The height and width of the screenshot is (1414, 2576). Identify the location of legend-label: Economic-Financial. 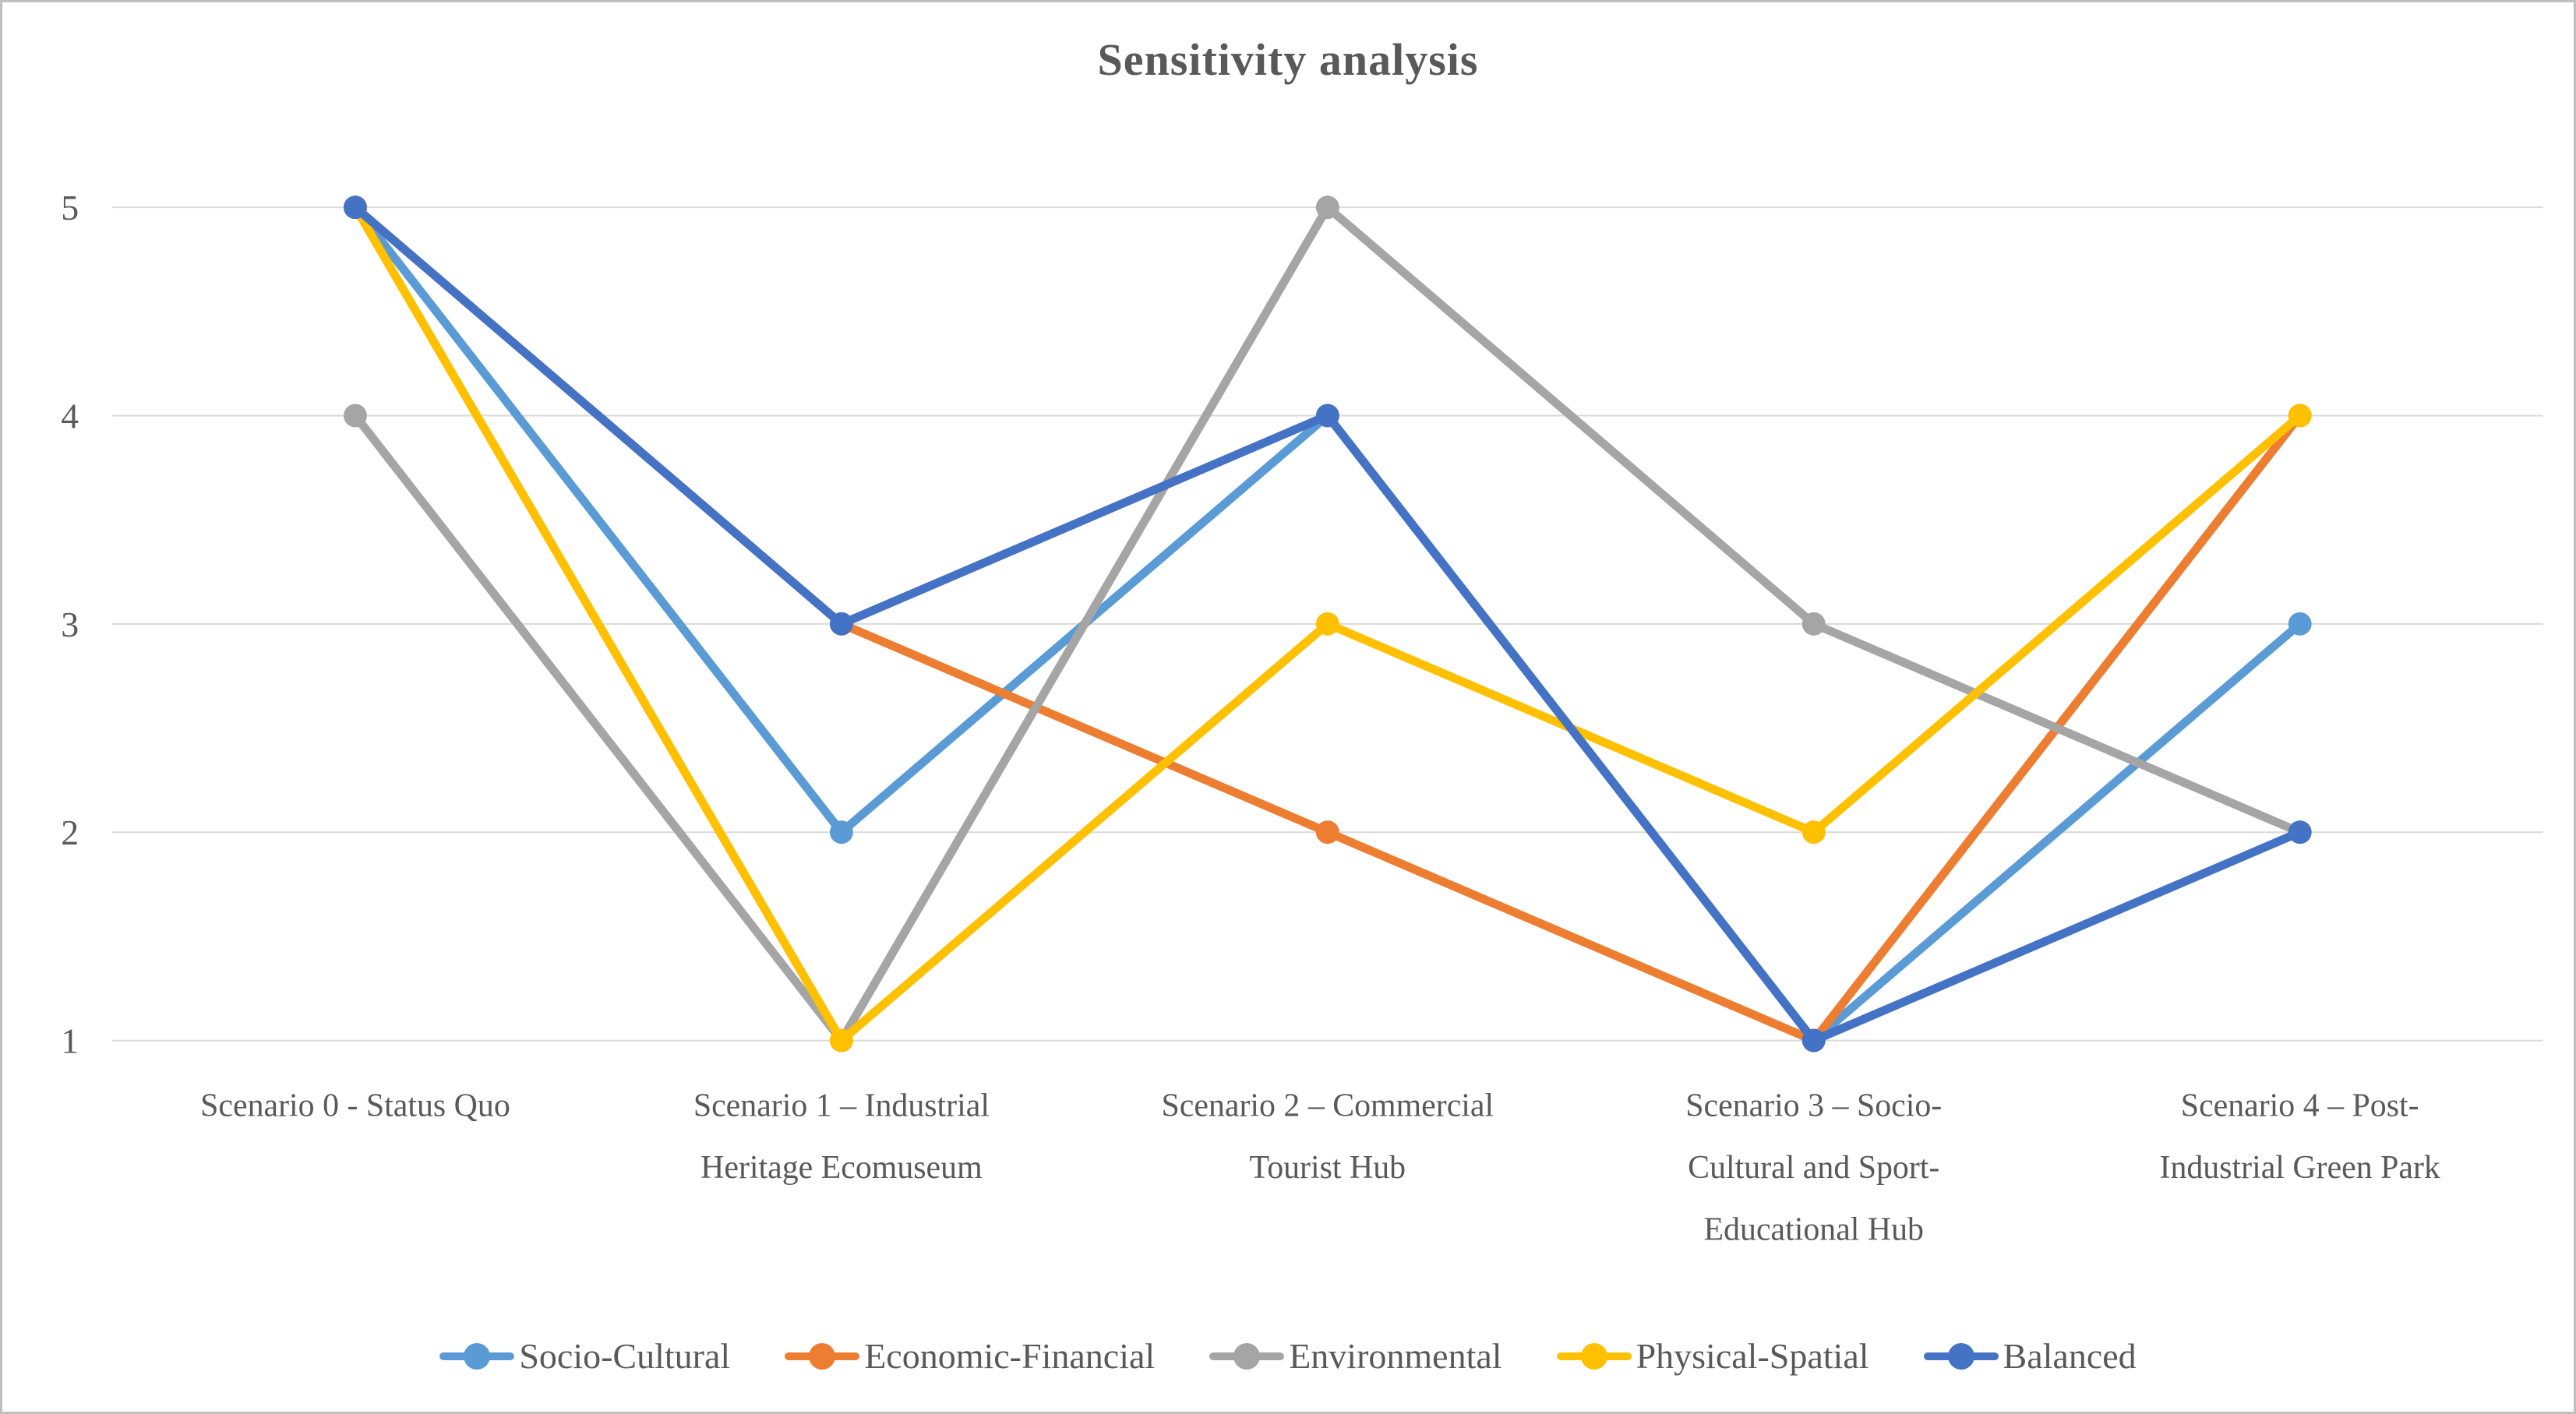
(1010, 1356).